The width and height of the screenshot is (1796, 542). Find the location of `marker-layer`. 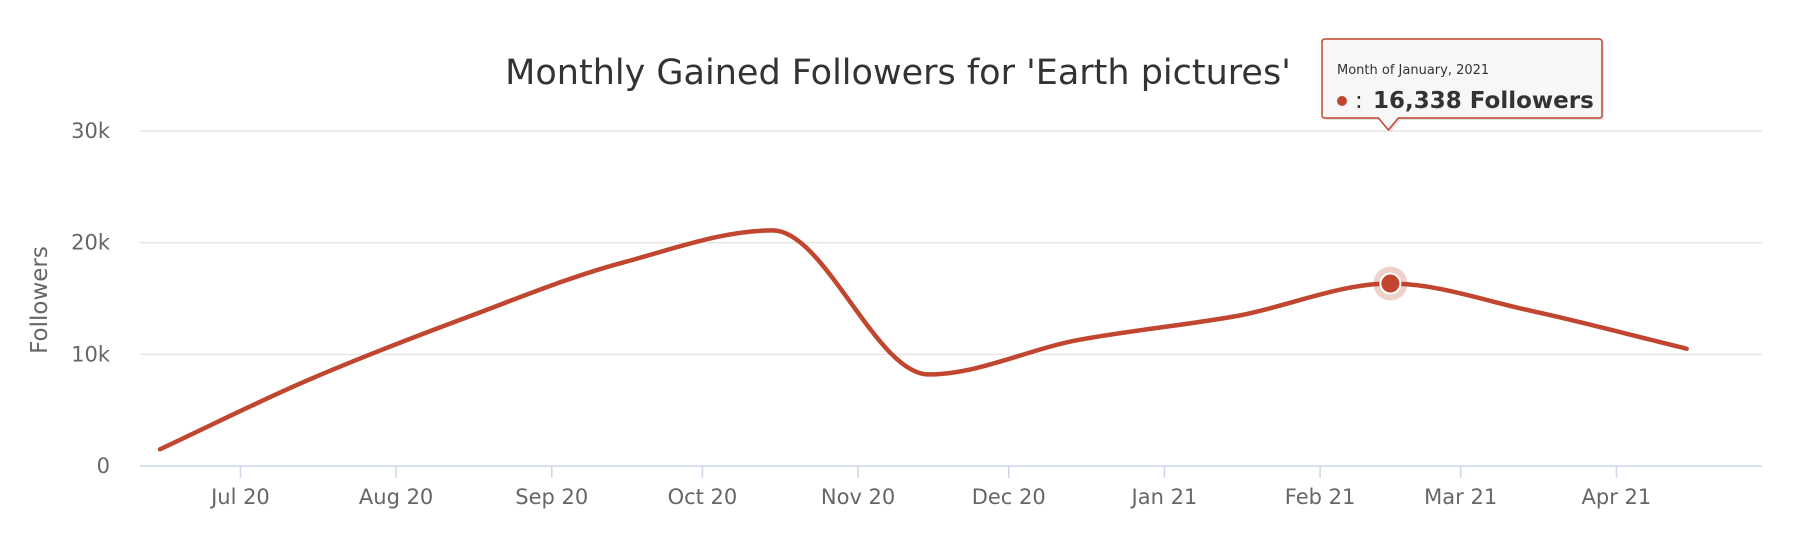

marker-layer is located at coordinates (1390, 283).